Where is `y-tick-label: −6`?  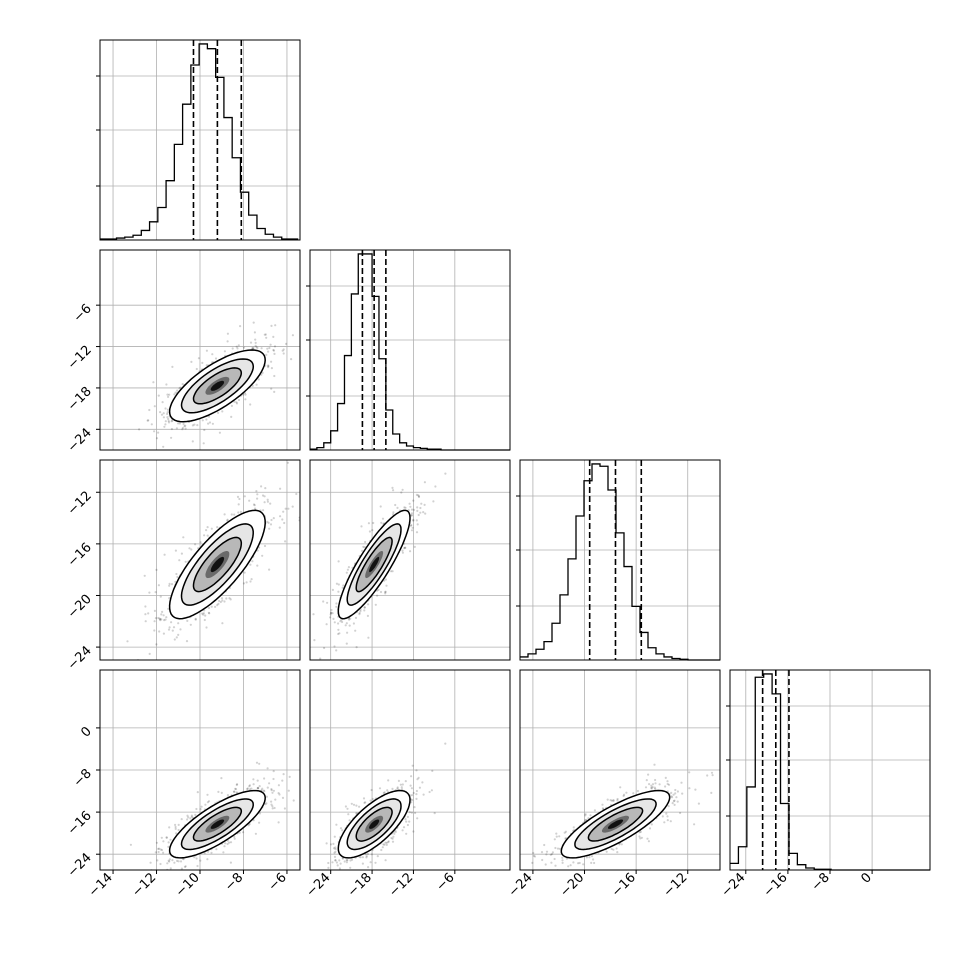 y-tick-label: −6 is located at coordinates (83, 313).